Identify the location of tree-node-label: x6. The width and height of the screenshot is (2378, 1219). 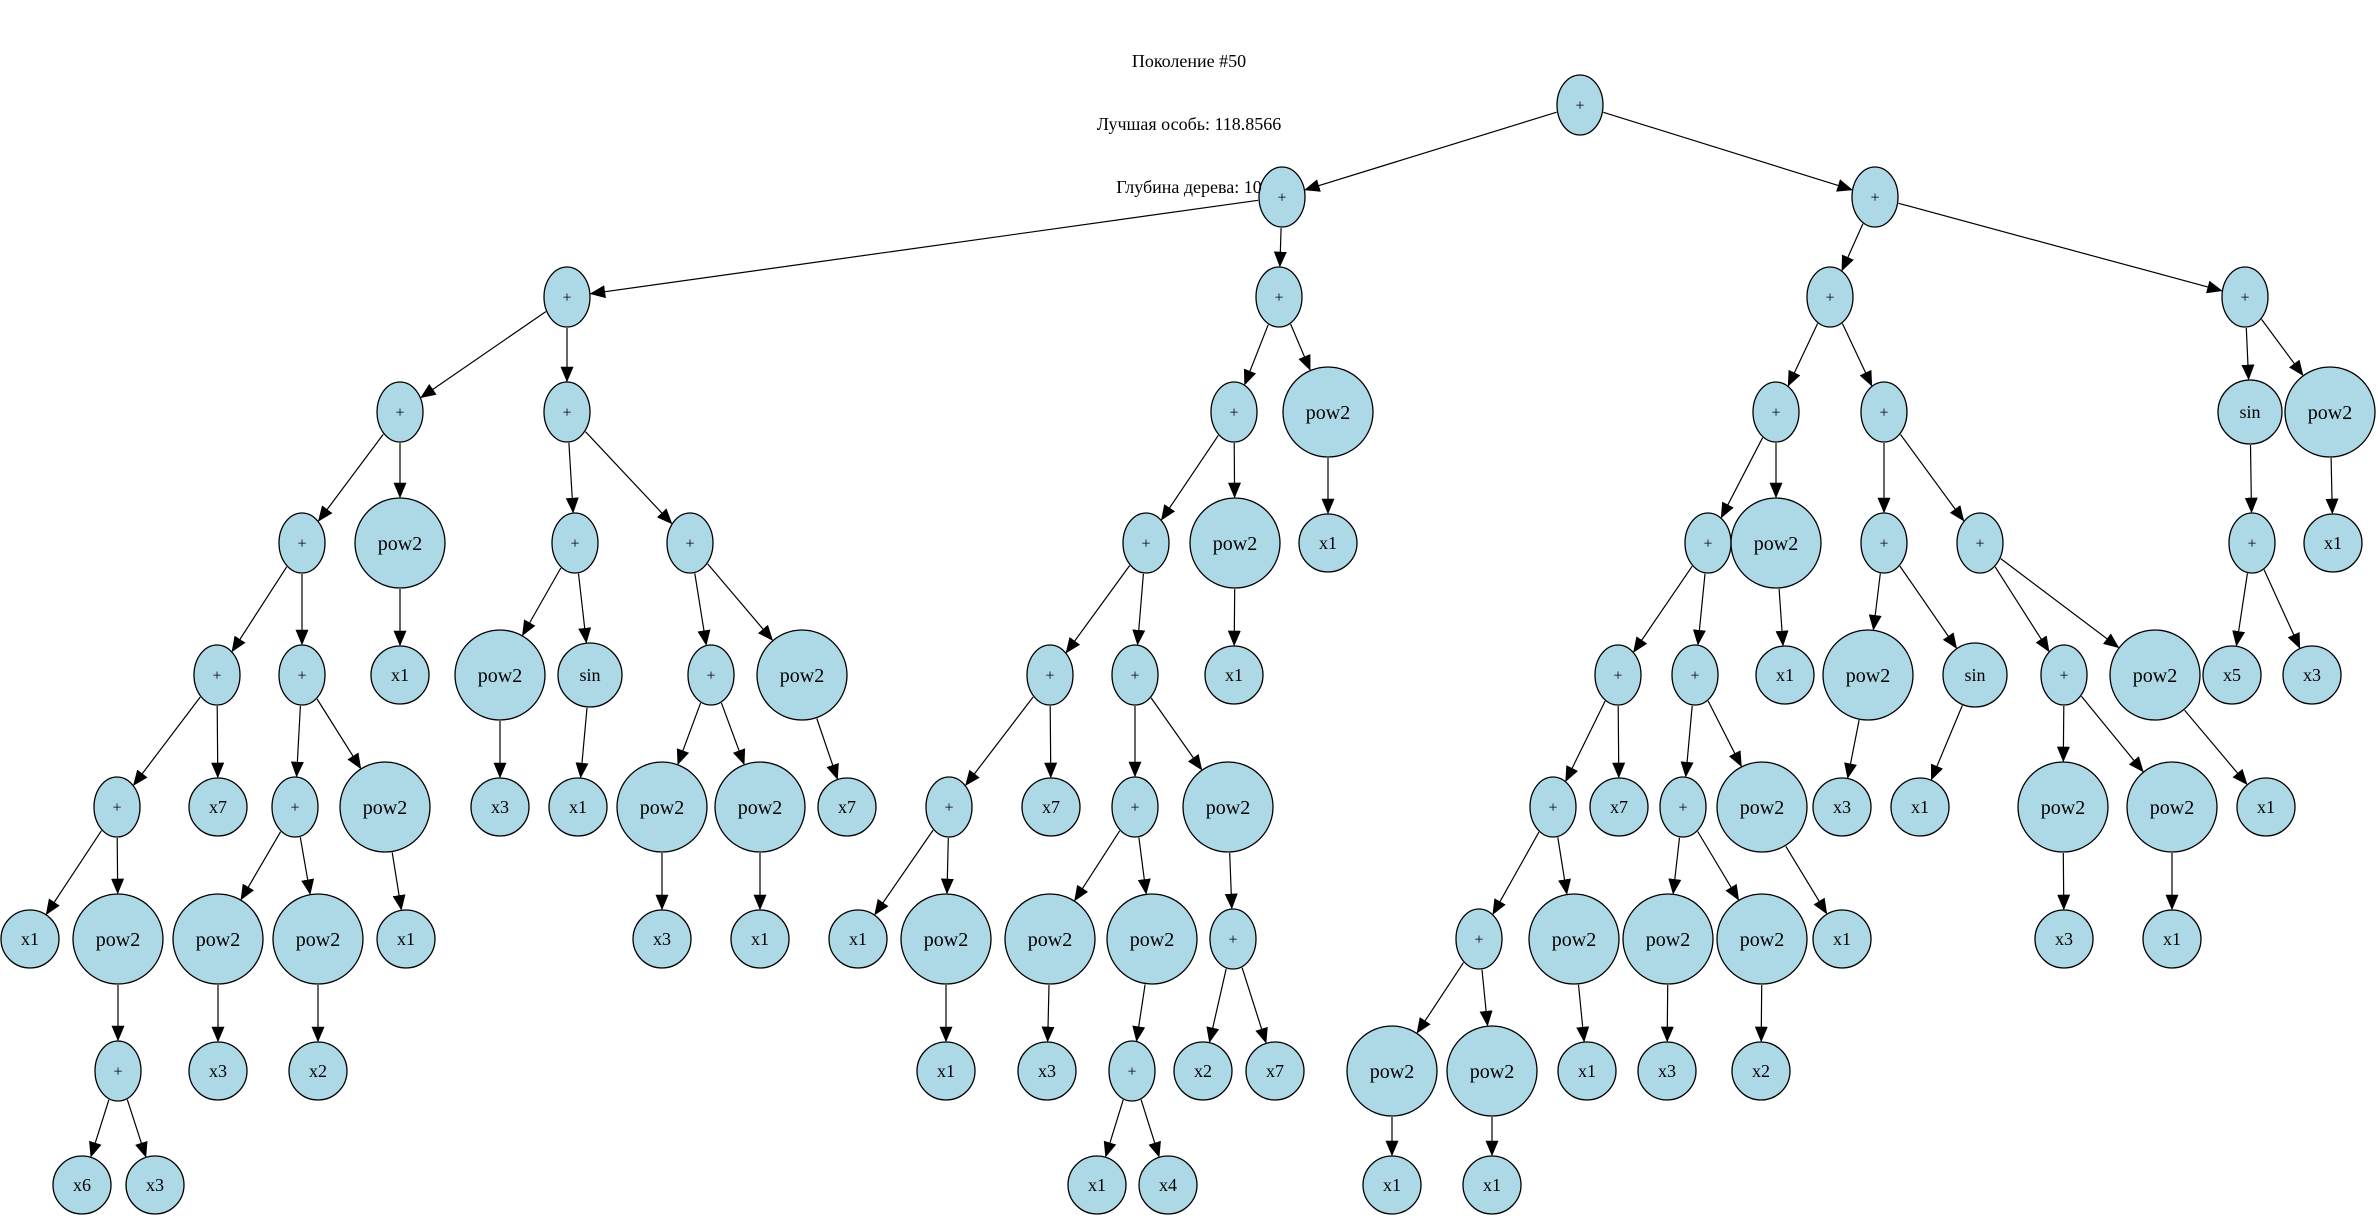
(82, 1185).